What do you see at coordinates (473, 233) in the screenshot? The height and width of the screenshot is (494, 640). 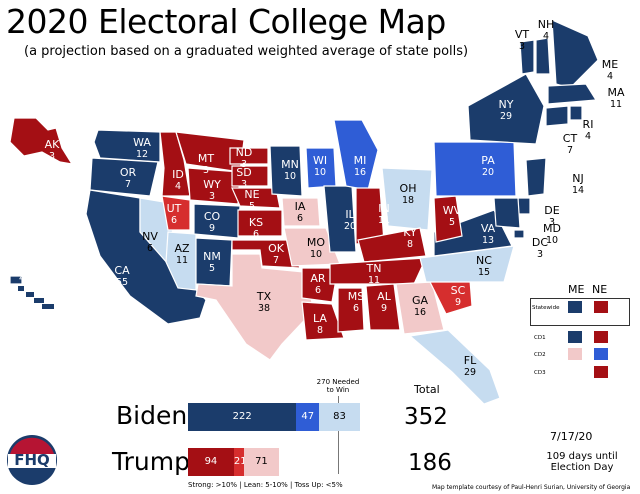 I see `state-va` at bounding box center [473, 233].